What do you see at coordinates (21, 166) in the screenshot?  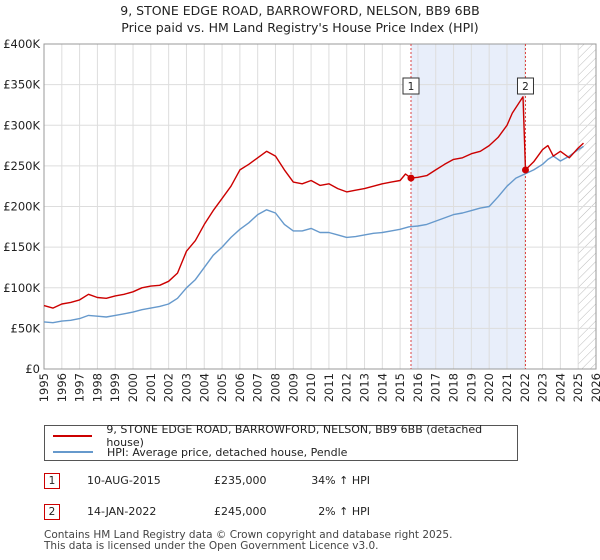 I see `y-tick-label: £250K` at bounding box center [21, 166].